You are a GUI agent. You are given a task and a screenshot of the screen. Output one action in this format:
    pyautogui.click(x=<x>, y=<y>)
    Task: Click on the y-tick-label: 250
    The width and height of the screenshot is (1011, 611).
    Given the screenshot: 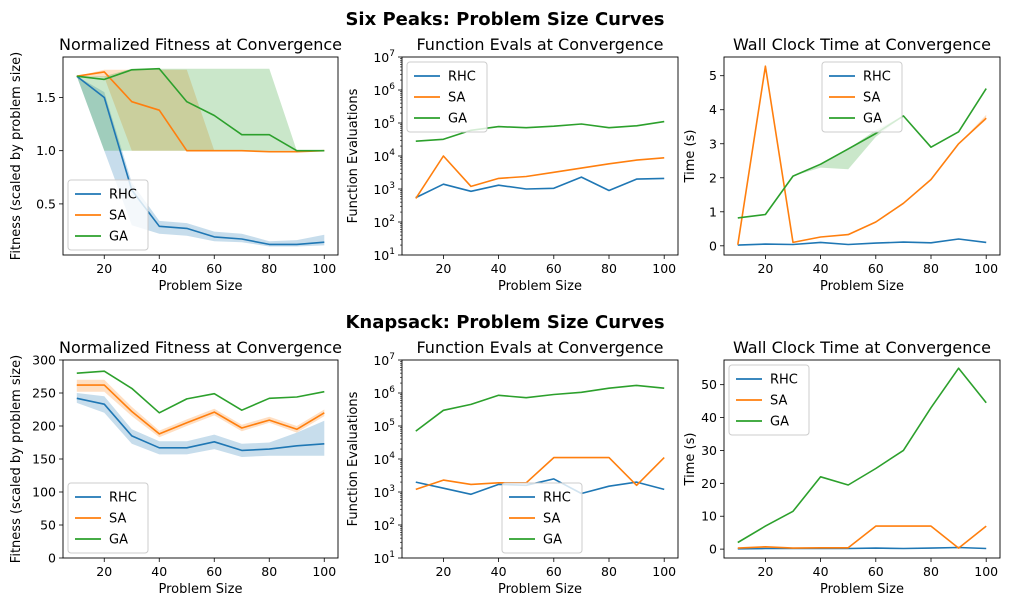 What is the action you would take?
    pyautogui.click(x=44, y=393)
    